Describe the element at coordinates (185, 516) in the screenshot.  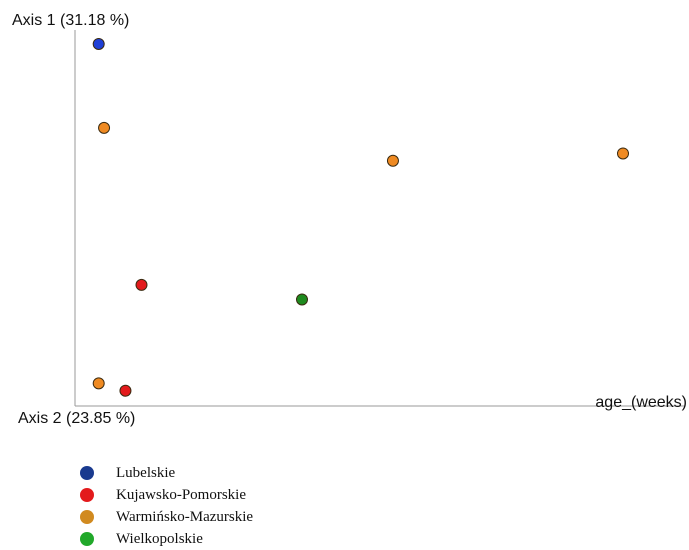
I see `legend-label: Warmińsko-Mazurskie` at that location.